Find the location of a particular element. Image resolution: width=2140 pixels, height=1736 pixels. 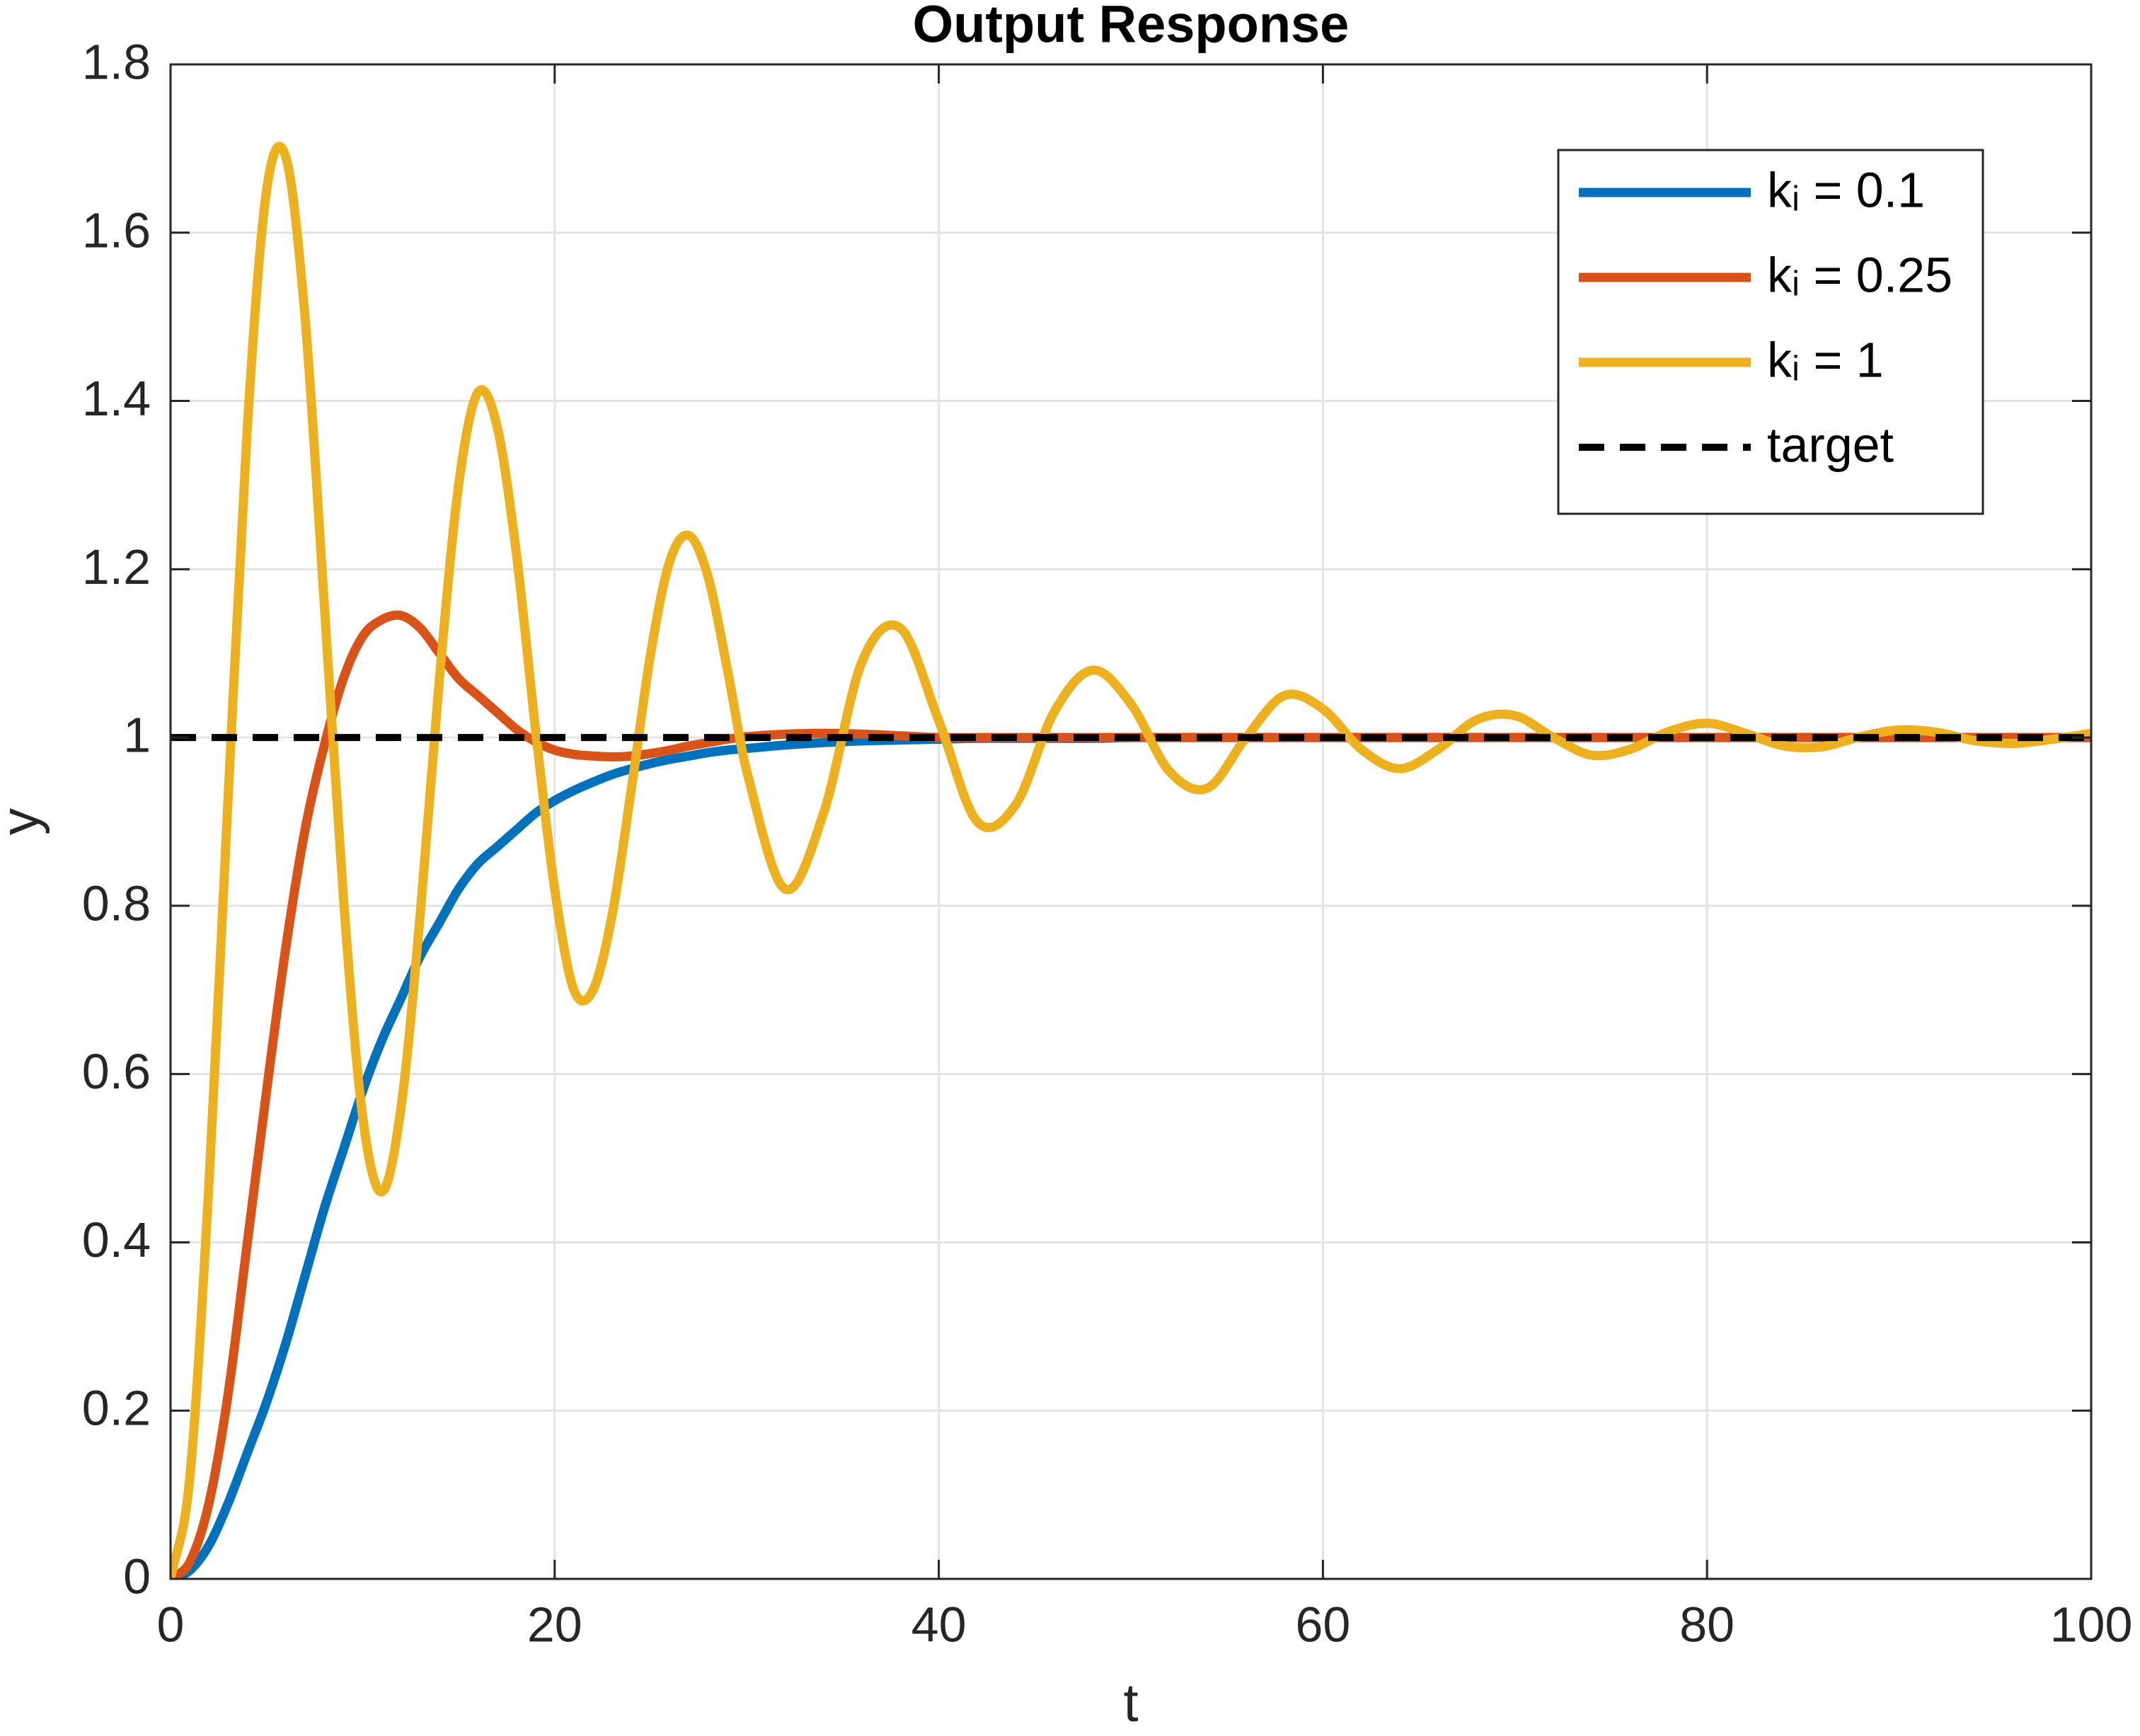

chart-title: Output Response is located at coordinates (1131, 27).